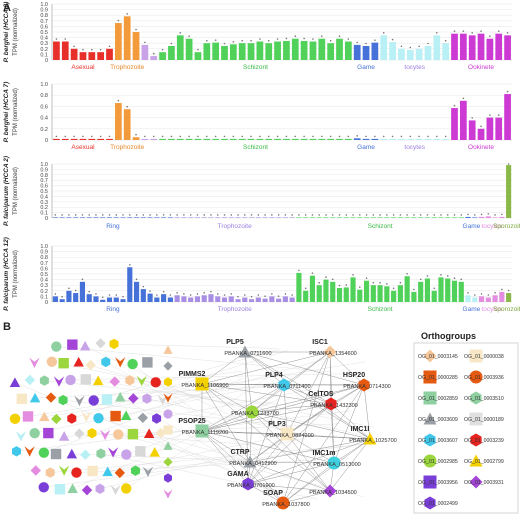 Image resolution: width=520 pixels, height=515 pixels. Describe the element at coordinates (481, 67) in the screenshot. I see `x-group-label: Ookinete` at that location.